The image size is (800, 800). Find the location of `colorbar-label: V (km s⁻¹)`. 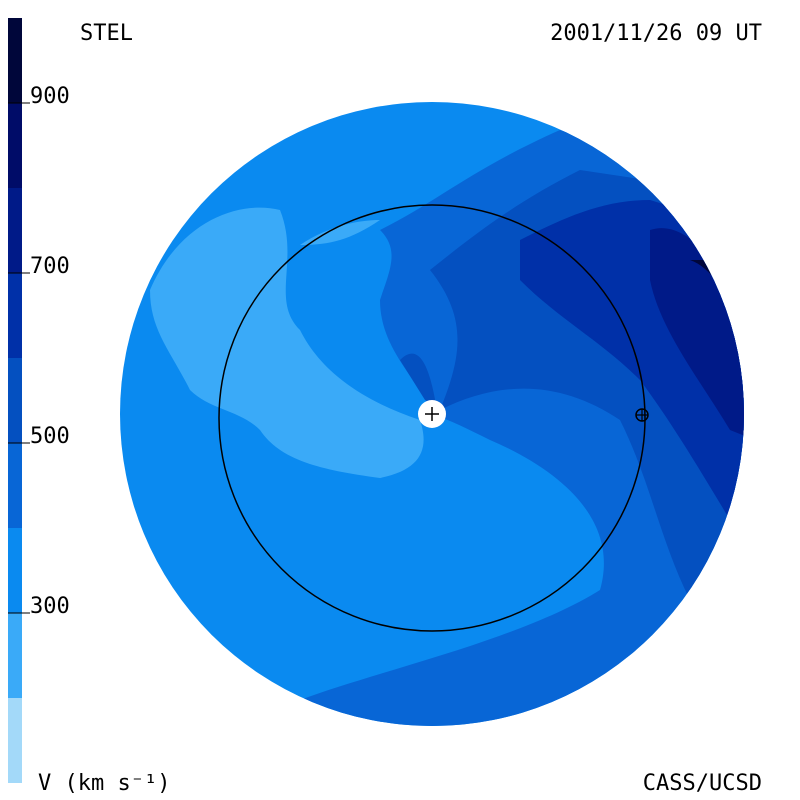

colorbar-label: V (km s⁻¹) is located at coordinates (104, 783).